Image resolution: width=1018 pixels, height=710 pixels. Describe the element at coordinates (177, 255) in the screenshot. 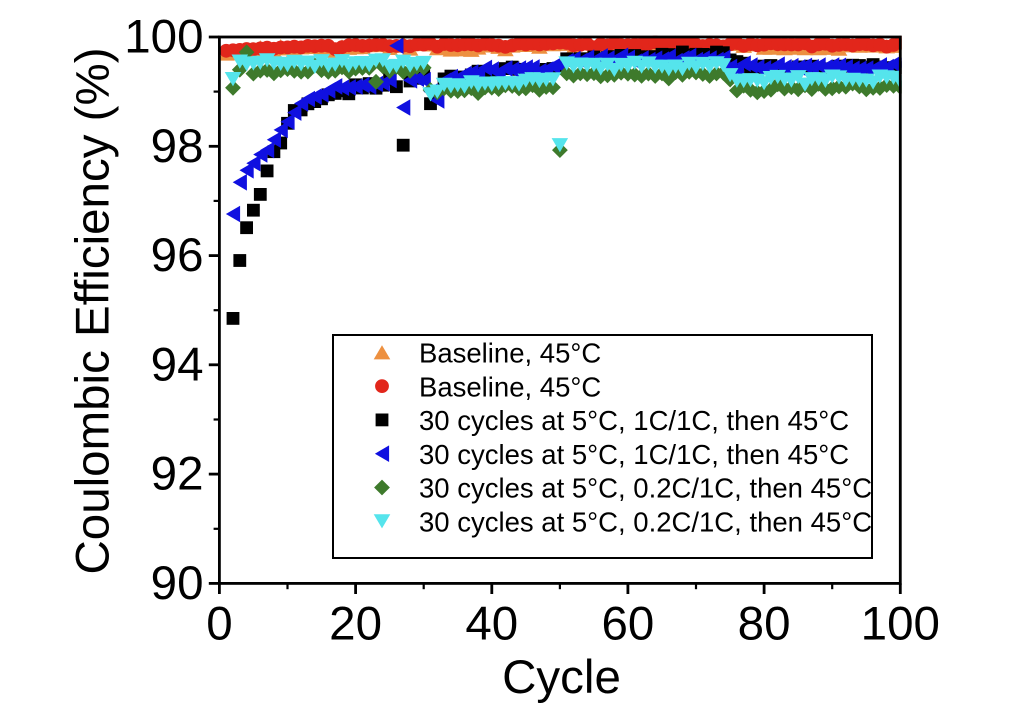

I see `svg-text: 96` at that location.